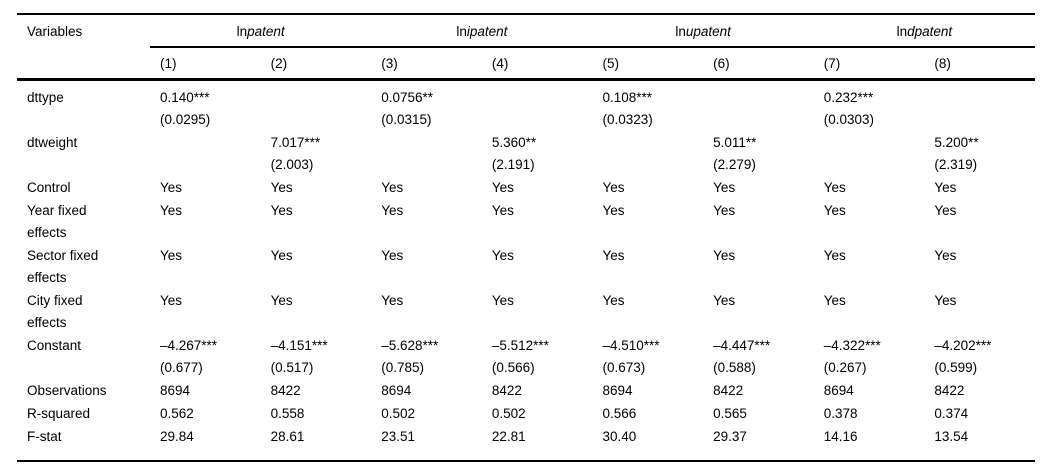 This screenshot has height=465, width=1041. What do you see at coordinates (619, 413) in the screenshot?
I see `table-cell: 0.566` at bounding box center [619, 413].